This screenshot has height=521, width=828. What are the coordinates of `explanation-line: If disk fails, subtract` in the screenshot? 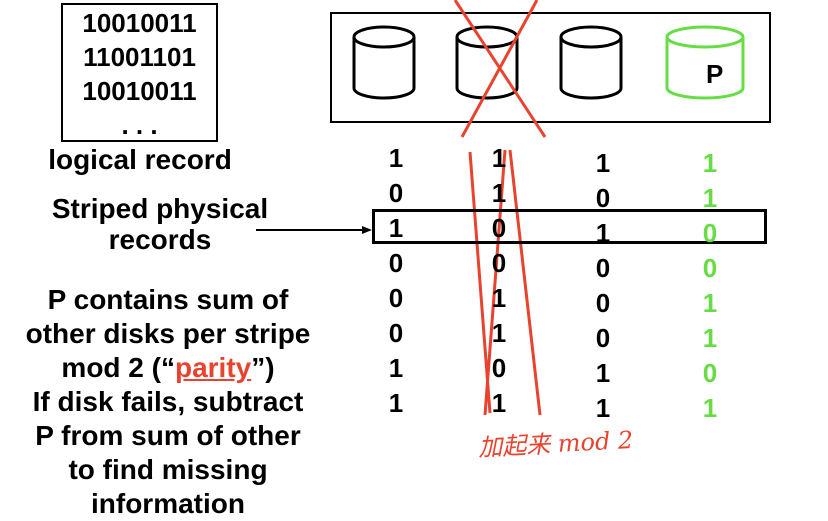 It's located at (168, 401).